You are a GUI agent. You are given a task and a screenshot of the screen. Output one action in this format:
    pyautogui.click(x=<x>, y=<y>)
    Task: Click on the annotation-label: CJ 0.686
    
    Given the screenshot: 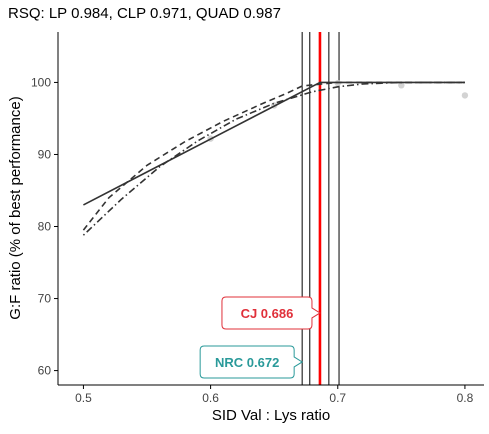 What is the action you would take?
    pyautogui.click(x=267, y=313)
    